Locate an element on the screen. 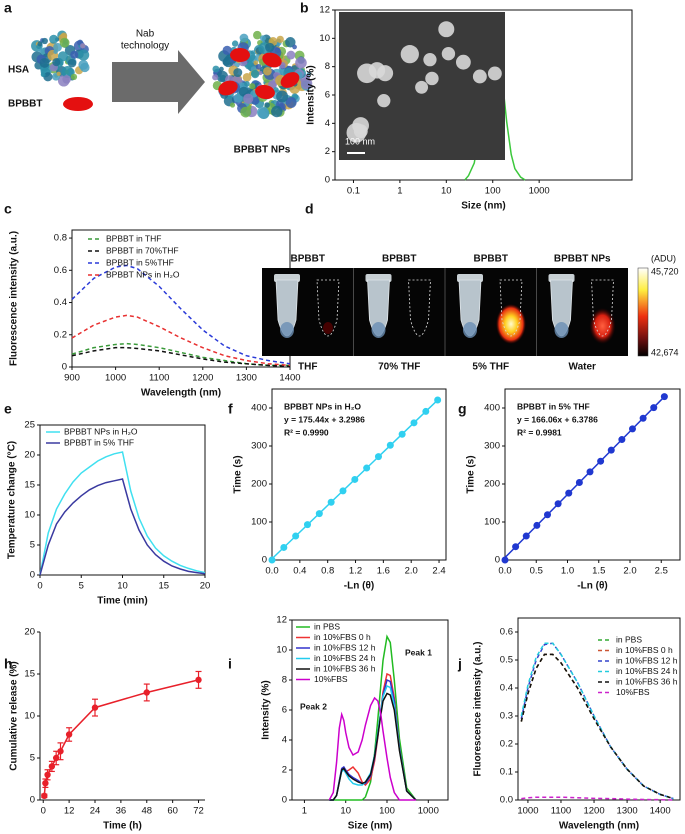  panel-letter: g is located at coordinates (462, 409).